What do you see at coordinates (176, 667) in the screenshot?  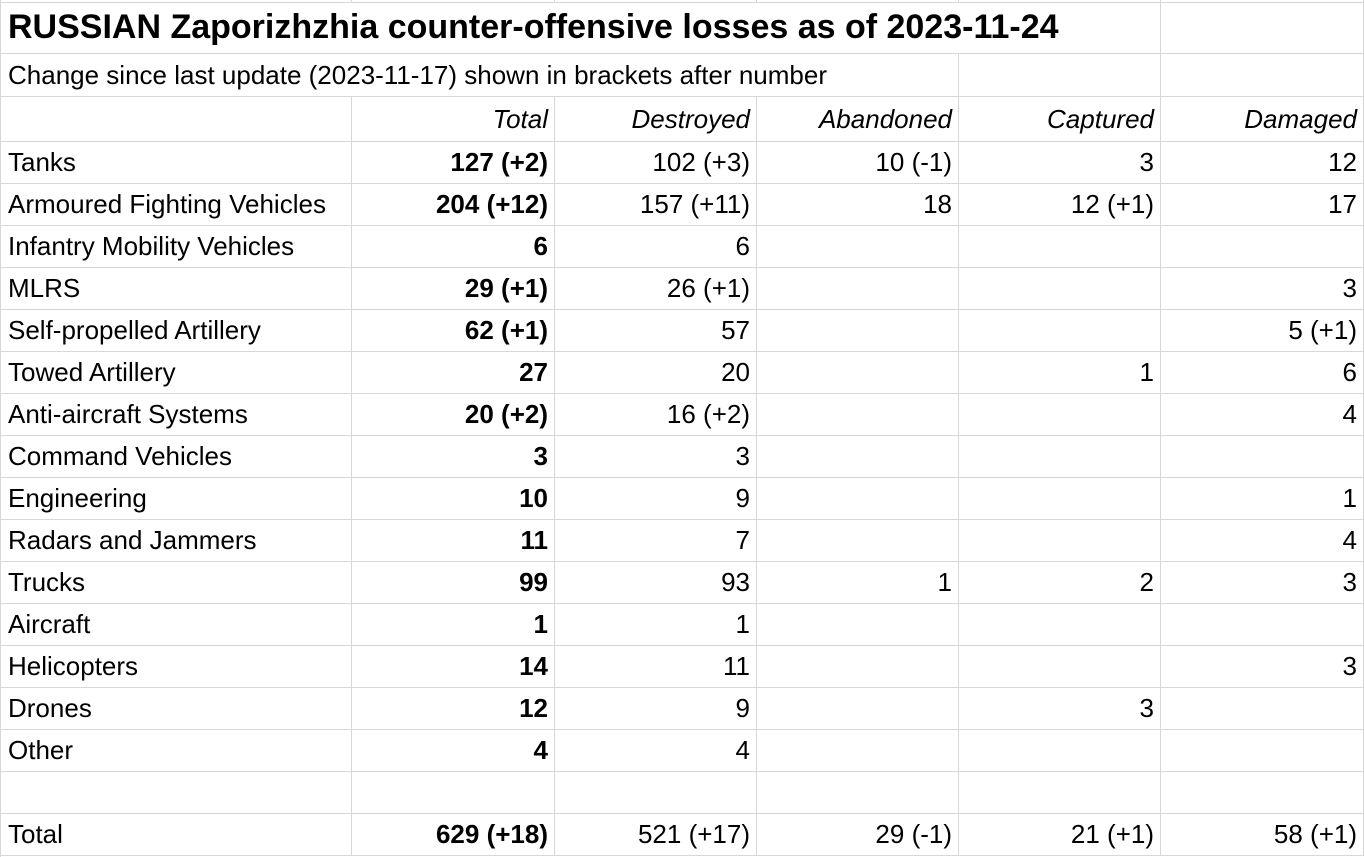 I see `row-label-cell: Helicopters` at bounding box center [176, 667].